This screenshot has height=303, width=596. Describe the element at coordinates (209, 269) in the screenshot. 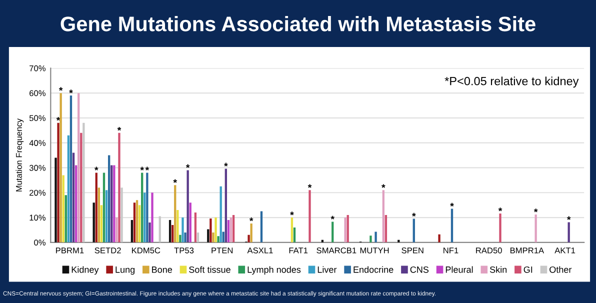

I see `legend-label: Soft tissue` at that location.